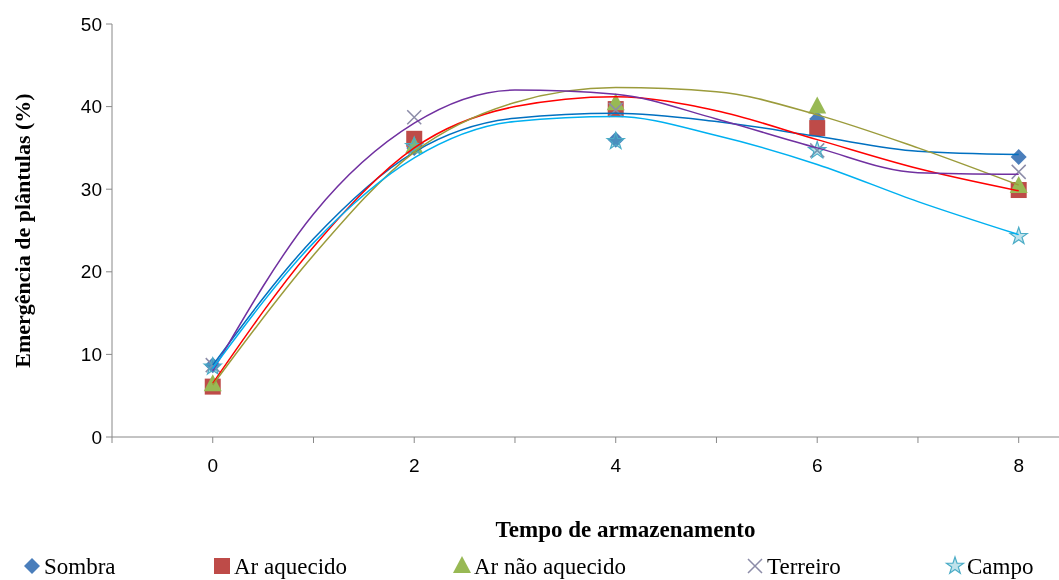 This screenshot has width=1059, height=580. Describe the element at coordinates (80, 567) in the screenshot. I see `legend-label: Sombra` at that location.